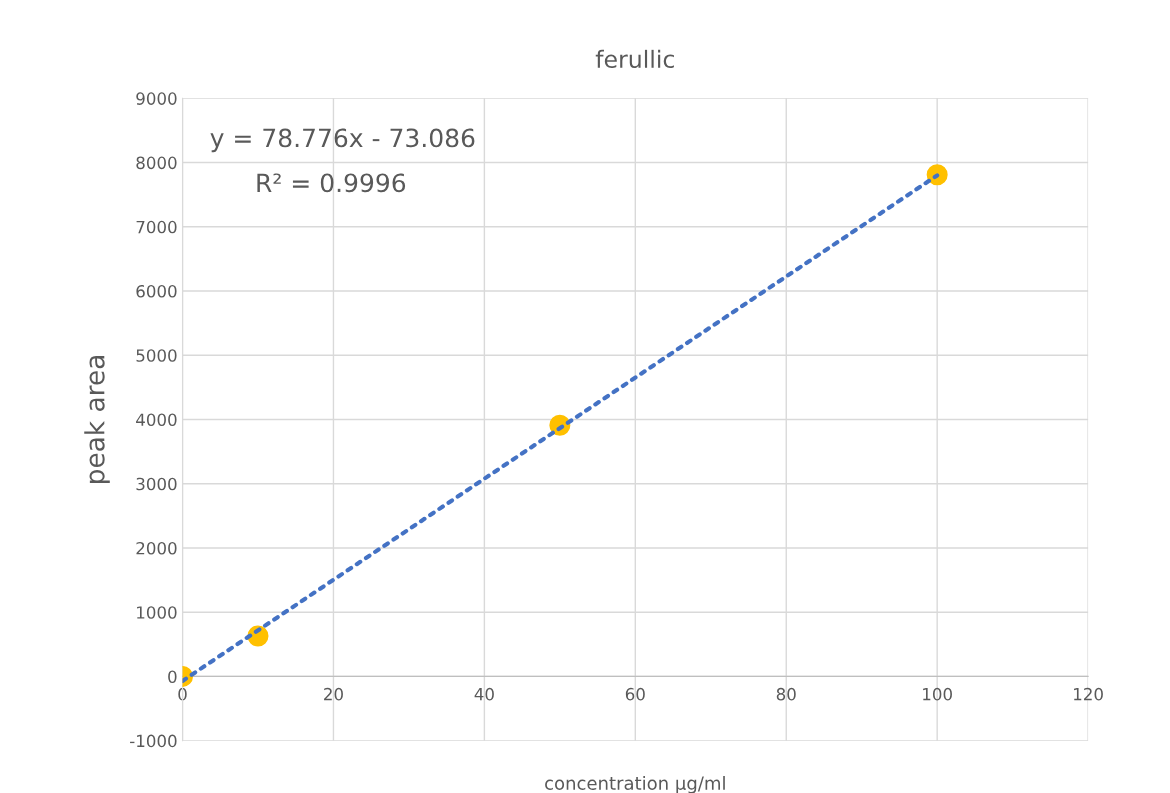  I want to click on y-tick-label: 1000, so click(157, 612).